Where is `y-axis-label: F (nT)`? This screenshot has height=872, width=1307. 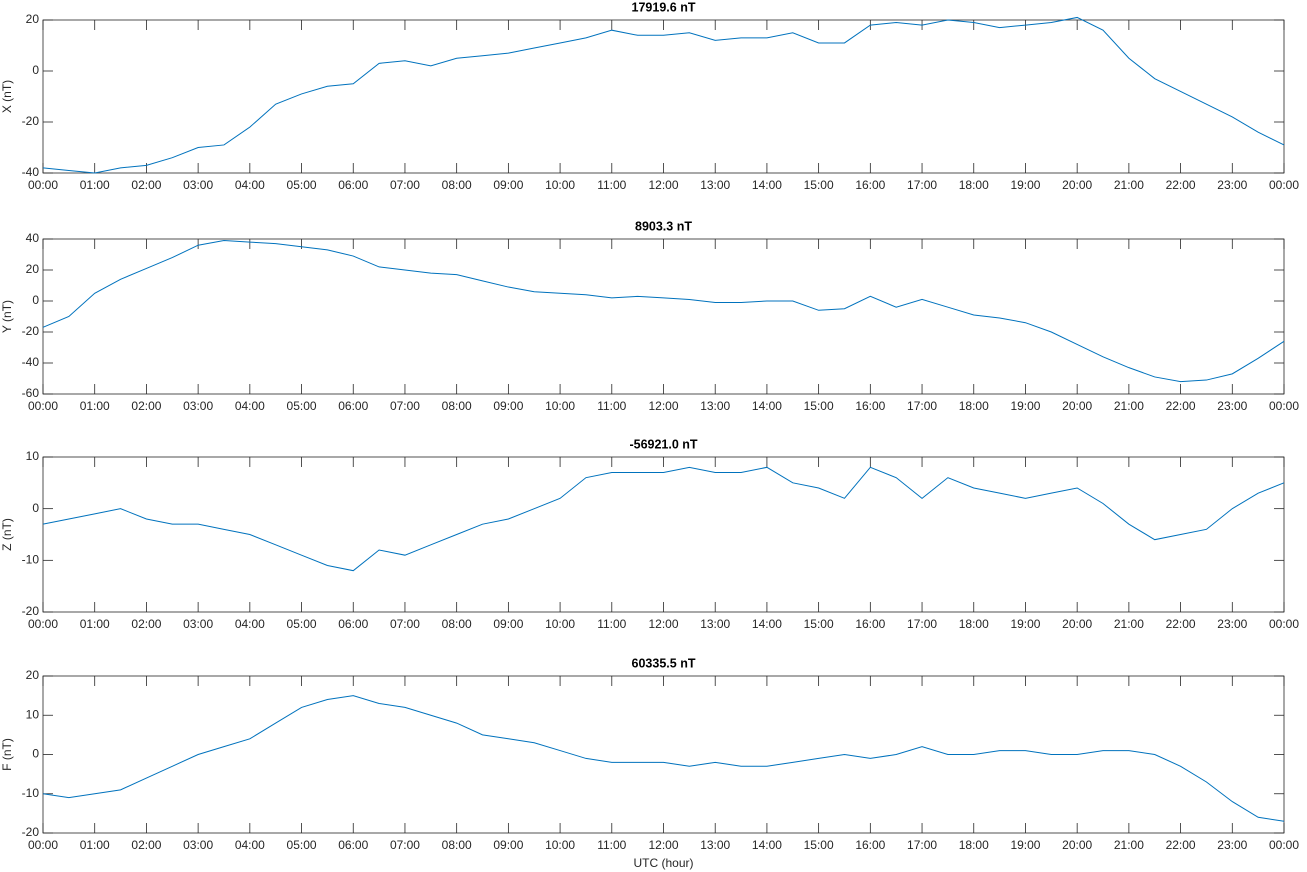 y-axis-label: F (nT) is located at coordinates (7, 754).